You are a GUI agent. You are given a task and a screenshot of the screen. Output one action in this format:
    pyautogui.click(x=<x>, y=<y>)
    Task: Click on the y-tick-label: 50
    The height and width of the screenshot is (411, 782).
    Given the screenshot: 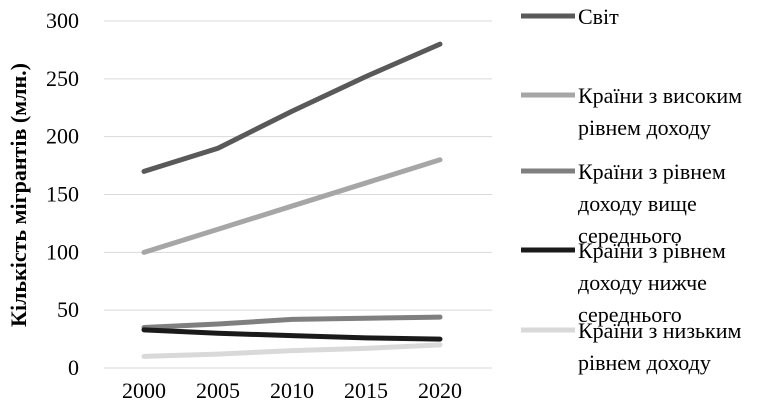 What is the action you would take?
    pyautogui.click(x=68, y=309)
    